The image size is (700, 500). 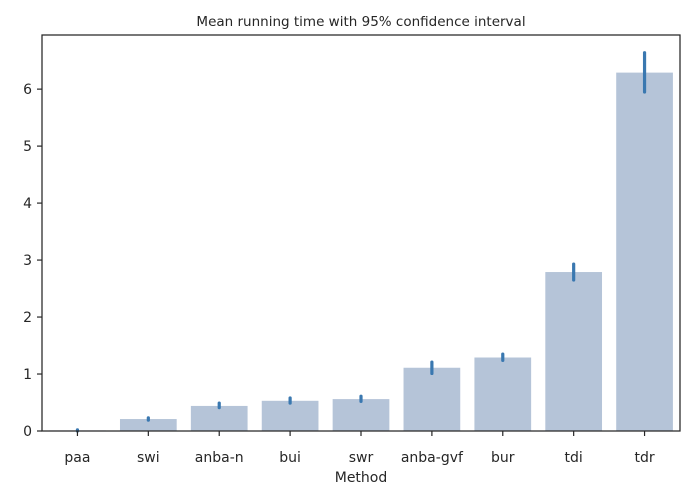 I want to click on x-axis: paa swi anba-n bui swr anba-gvf bur tdi tdr, so click(x=359, y=448).